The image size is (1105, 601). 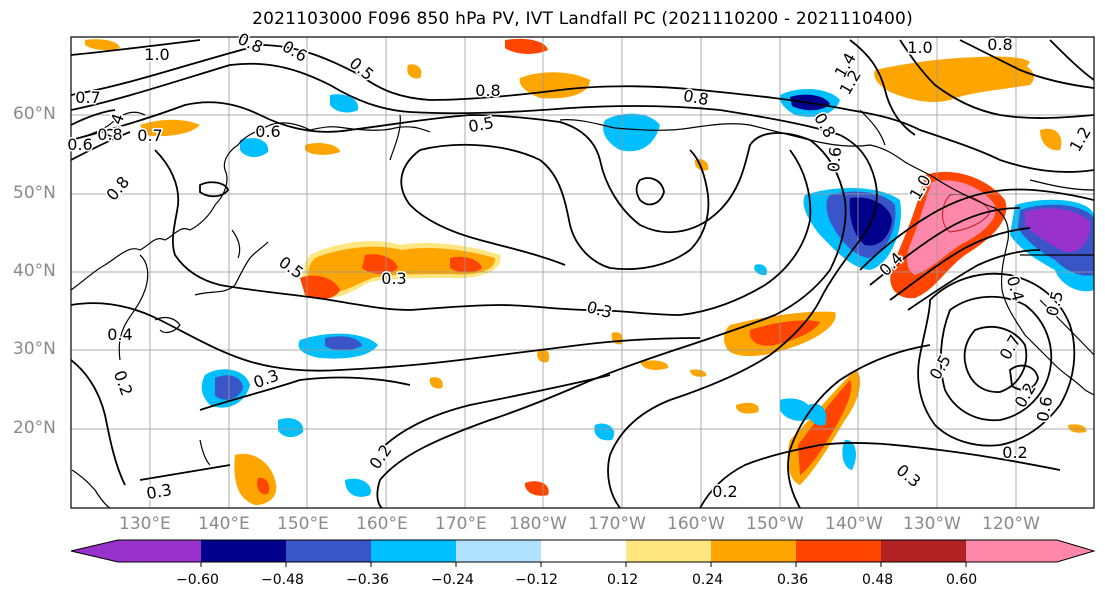 What do you see at coordinates (282, 580) in the screenshot?
I see `colorbar-tick-label: −0.48` at bounding box center [282, 580].